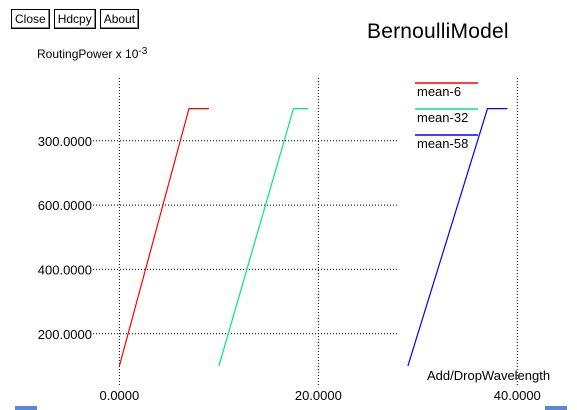  I want to click on hardcopy-button: Hdcpy, so click(74, 19).